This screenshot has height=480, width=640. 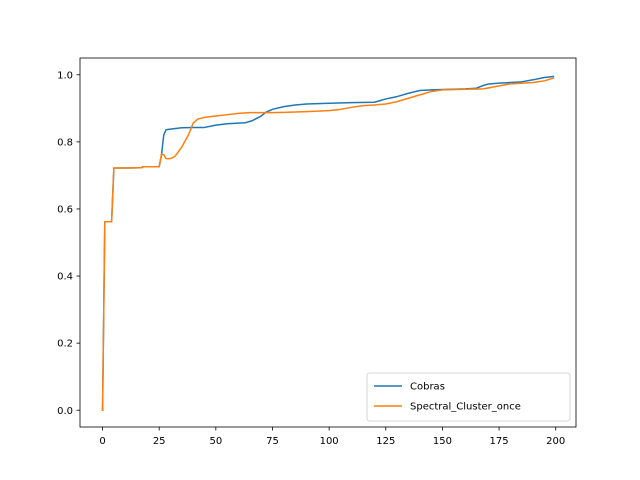 What do you see at coordinates (65, 411) in the screenshot?
I see `y-tick-label: 0.0` at bounding box center [65, 411].